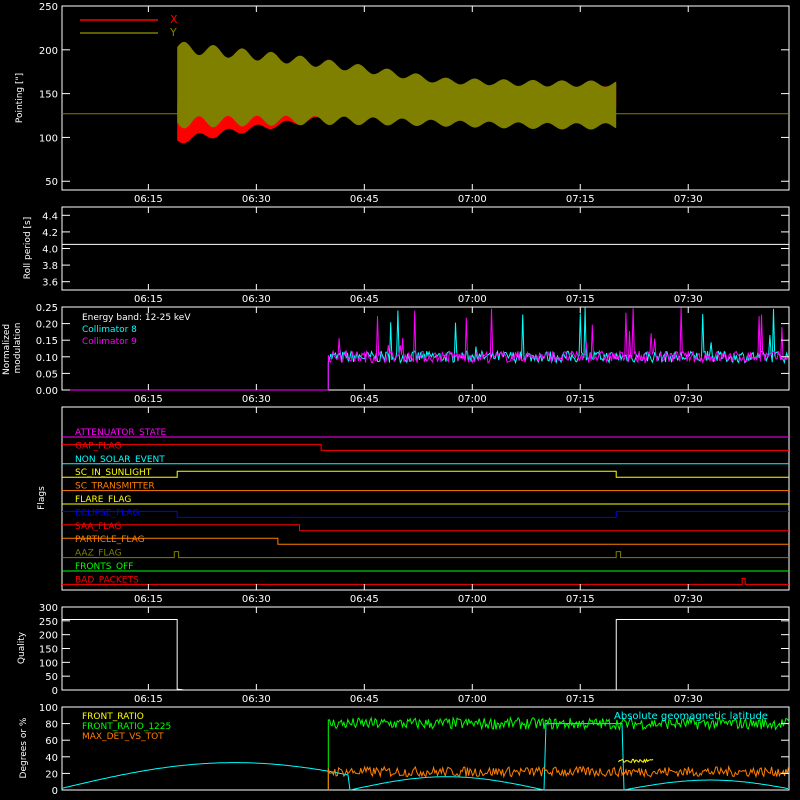 This screenshot has width=800, height=800. What do you see at coordinates (104, 567) in the screenshot?
I see `flag-label: FRONTS_OFF` at bounding box center [104, 567].